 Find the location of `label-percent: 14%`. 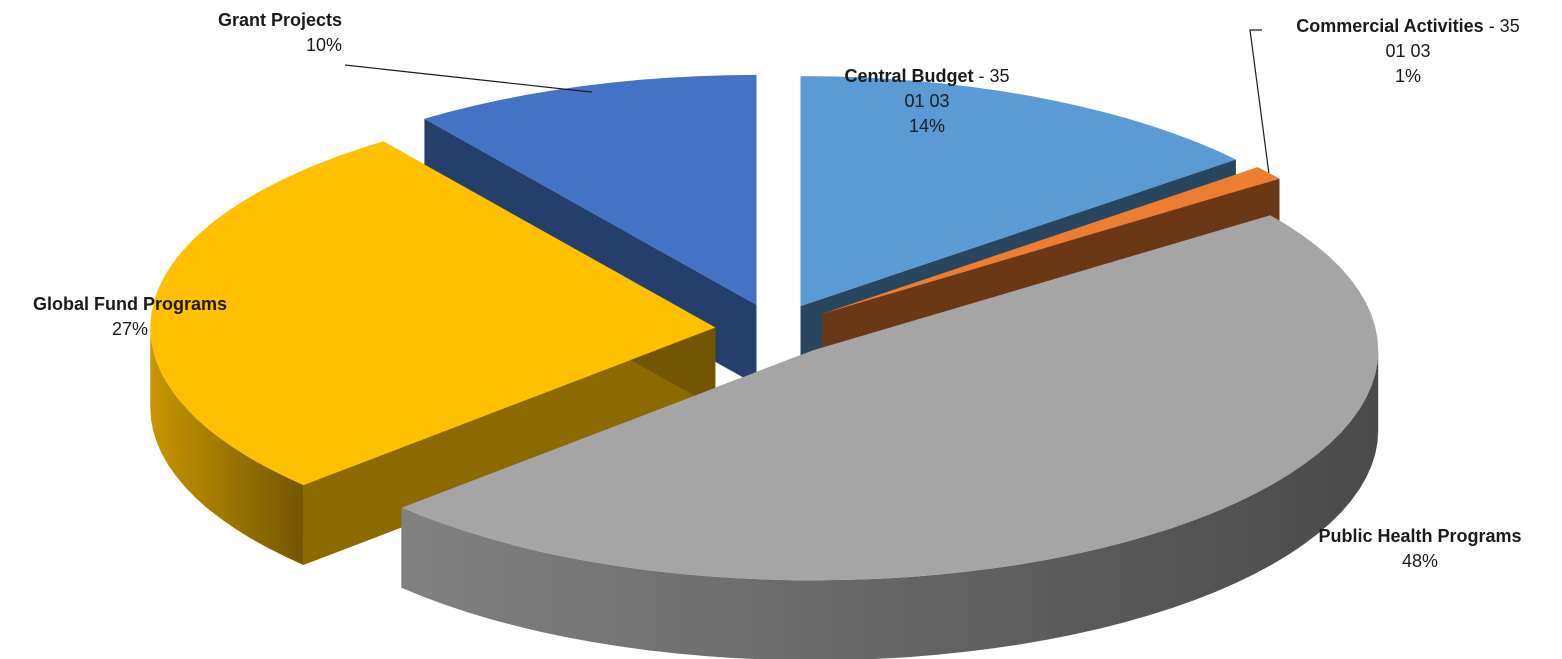

label-percent: 14% is located at coordinates (927, 126).